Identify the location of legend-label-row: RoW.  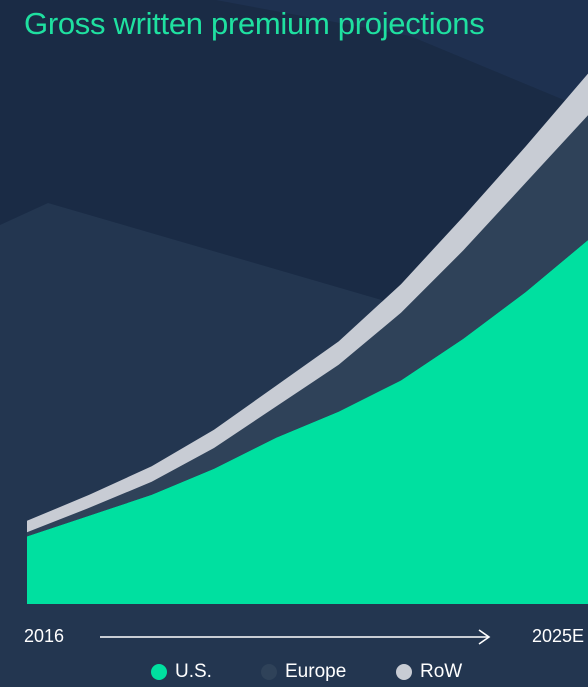
(441, 671).